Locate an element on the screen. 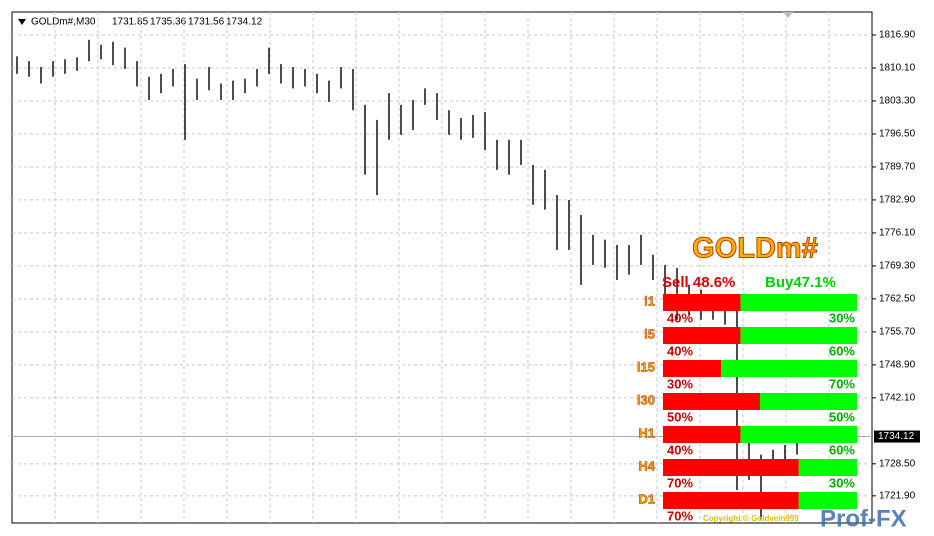 The height and width of the screenshot is (536, 934). watermark: Prof-FX is located at coordinates (863, 518).